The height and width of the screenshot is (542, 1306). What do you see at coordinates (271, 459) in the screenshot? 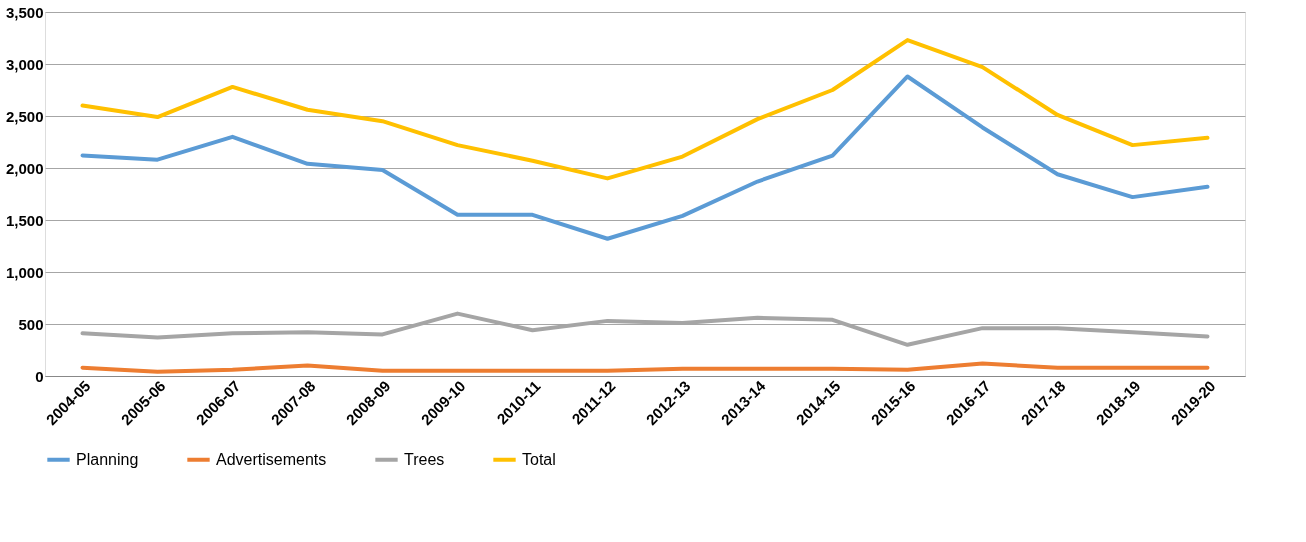
I see `legend-label: Advertisements` at bounding box center [271, 459].